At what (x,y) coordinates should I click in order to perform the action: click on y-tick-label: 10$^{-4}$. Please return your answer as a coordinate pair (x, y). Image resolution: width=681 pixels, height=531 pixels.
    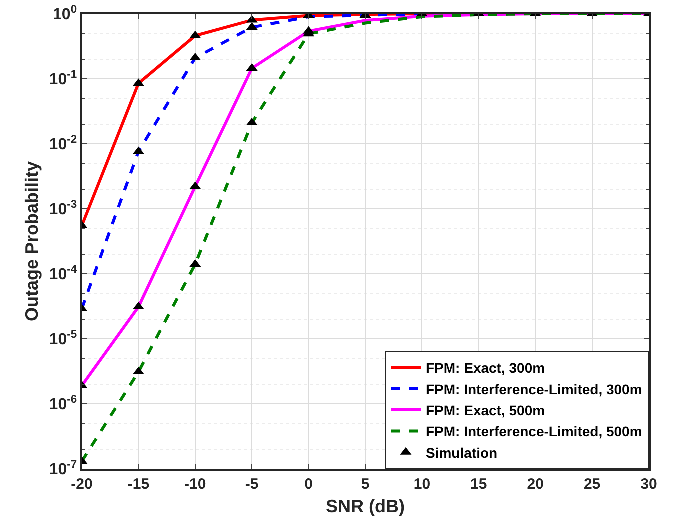
    Looking at the image, I should click on (63, 274).